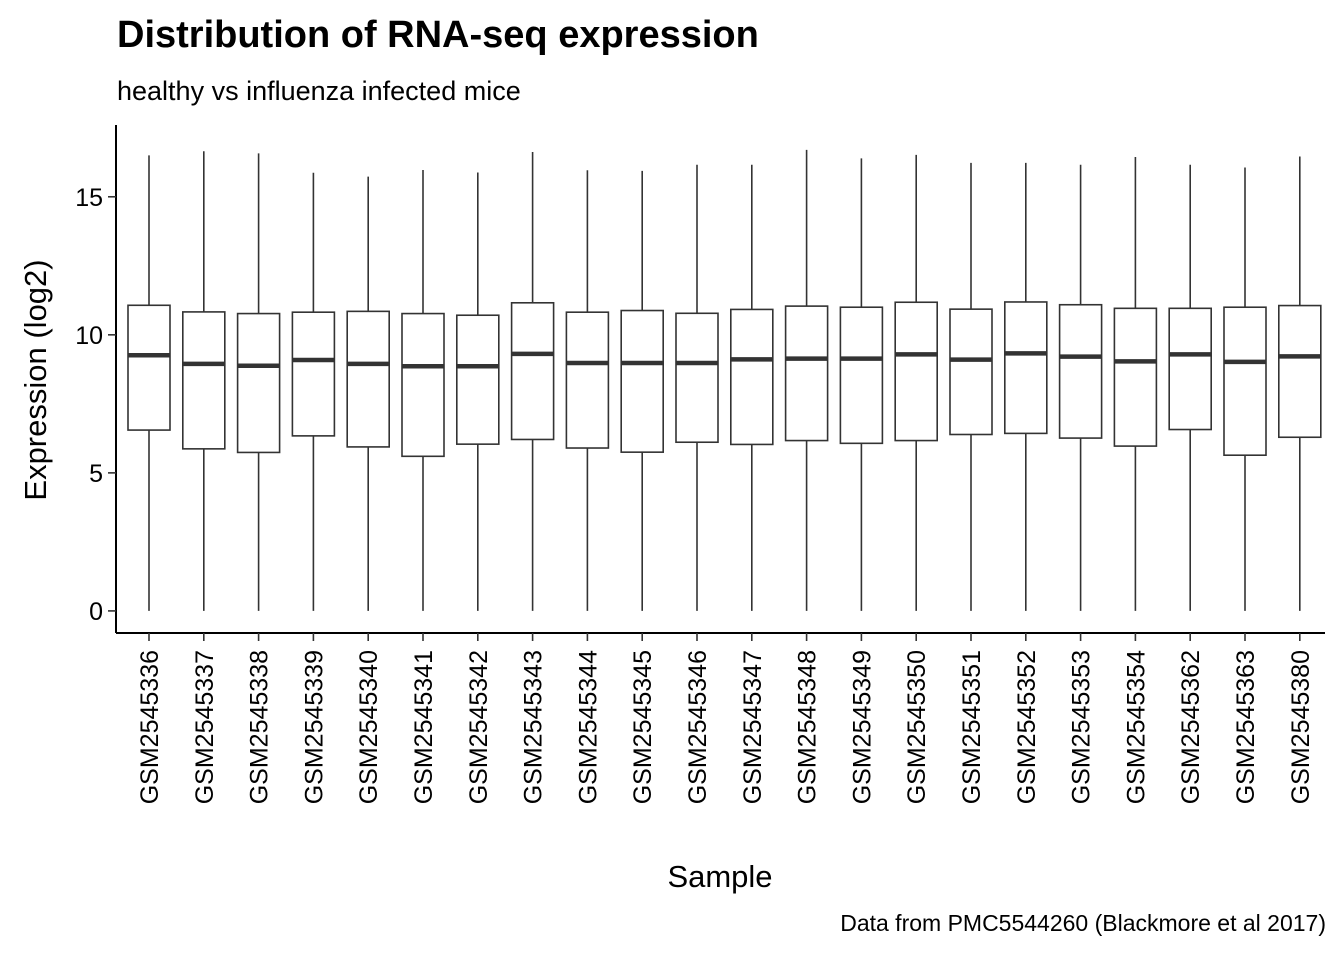 This screenshot has width=1344, height=960. Describe the element at coordinates (479, 727) in the screenshot. I see `x-tick-label: GSM2545342` at that location.